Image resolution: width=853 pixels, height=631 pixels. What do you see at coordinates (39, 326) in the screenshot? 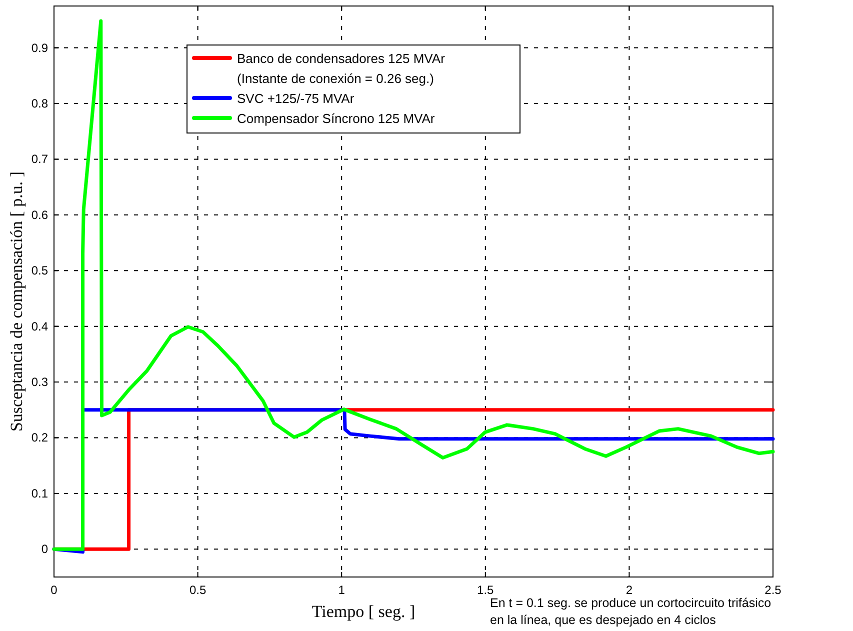
I see `y-tick-label: 0.4` at bounding box center [39, 326].